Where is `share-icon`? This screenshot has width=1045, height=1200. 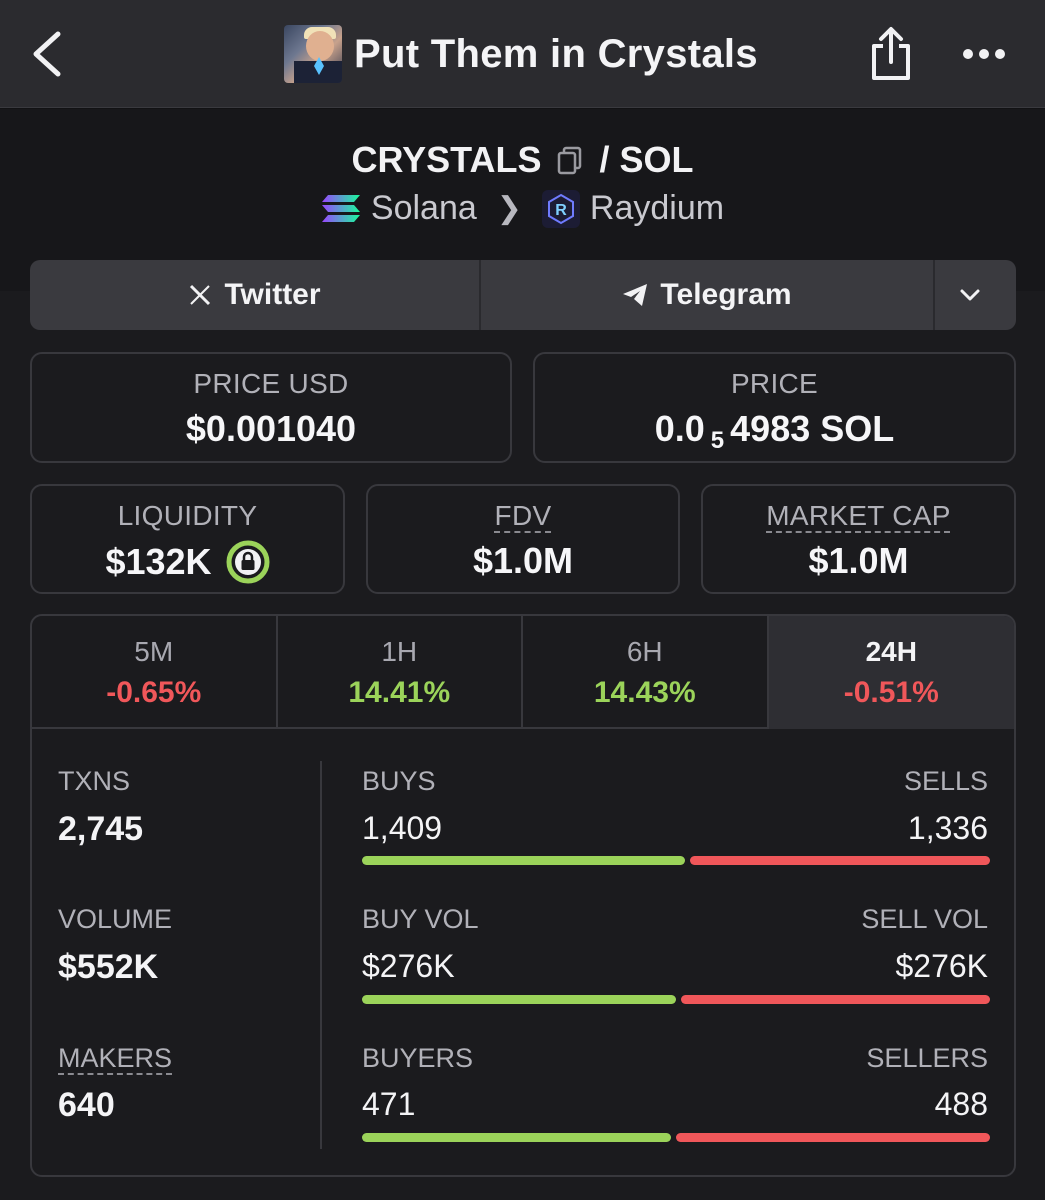
share-icon is located at coordinates (891, 53).